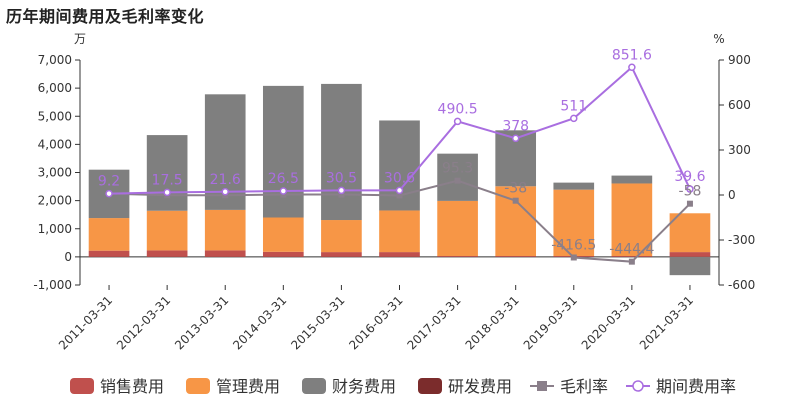  Describe the element at coordinates (317, 322) in the screenshot. I see `x-tick-label: 2015-03-31` at that location.